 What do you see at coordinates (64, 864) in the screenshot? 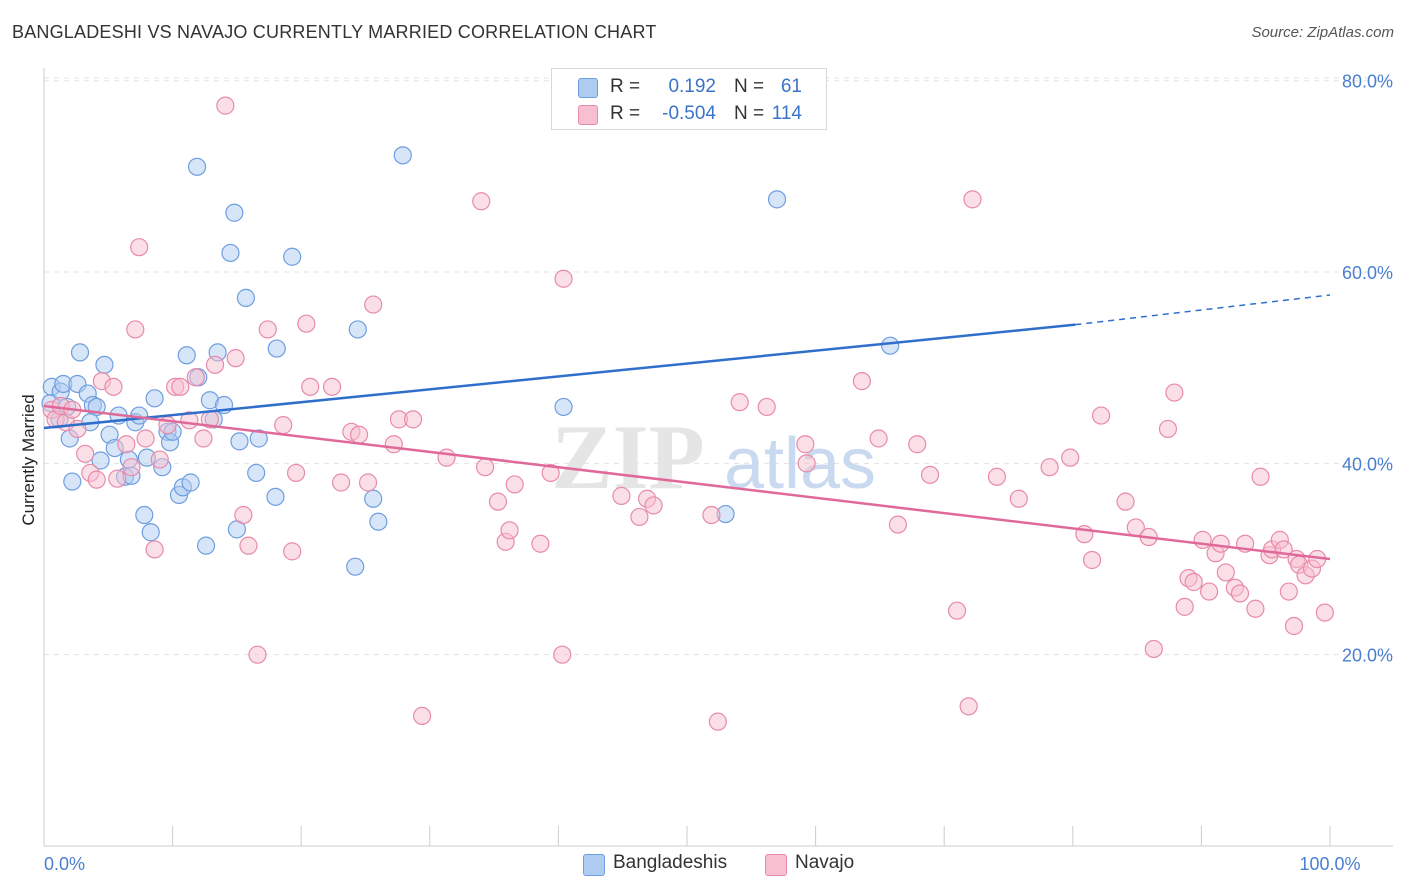
I see `x-tick-label: 0.0%` at bounding box center [64, 864].